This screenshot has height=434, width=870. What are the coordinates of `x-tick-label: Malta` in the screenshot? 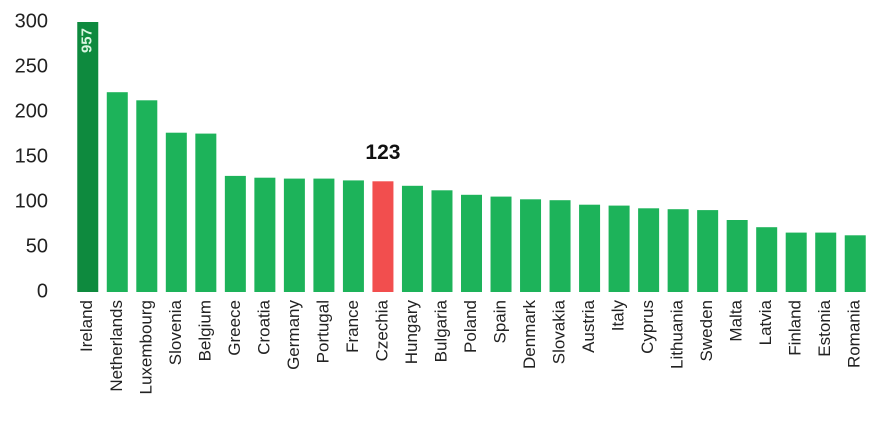 It's located at (736, 320).